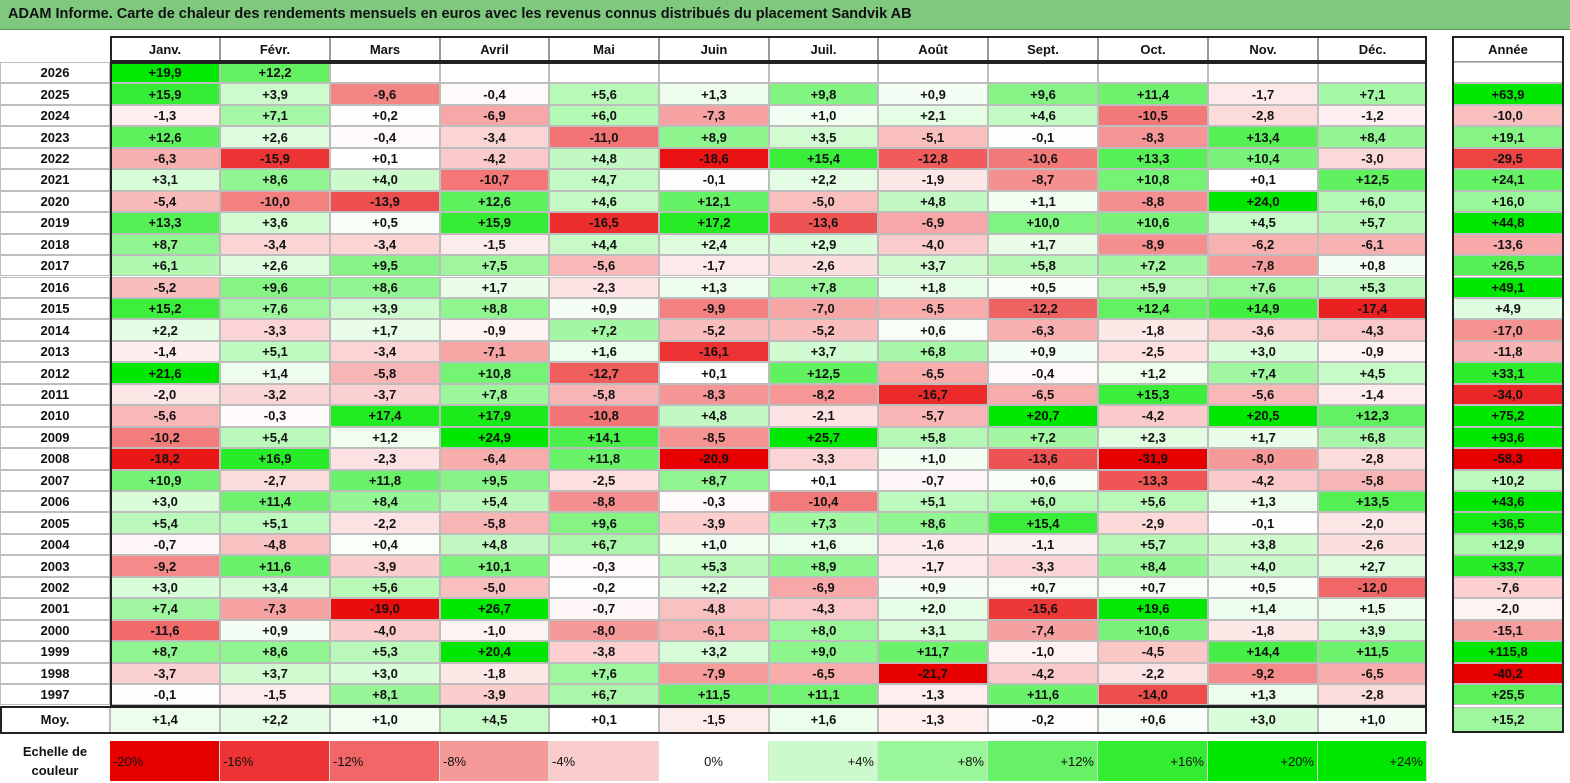 The image size is (1570, 783). I want to click on heatmap-cell: +1,4, so click(275, 373).